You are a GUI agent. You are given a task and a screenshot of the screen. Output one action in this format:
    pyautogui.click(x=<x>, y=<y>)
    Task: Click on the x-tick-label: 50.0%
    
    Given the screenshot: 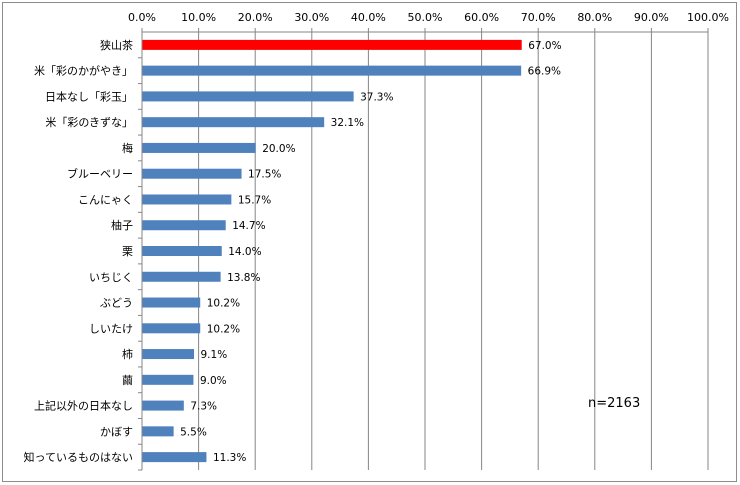 What is the action you would take?
    pyautogui.click(x=425, y=17)
    